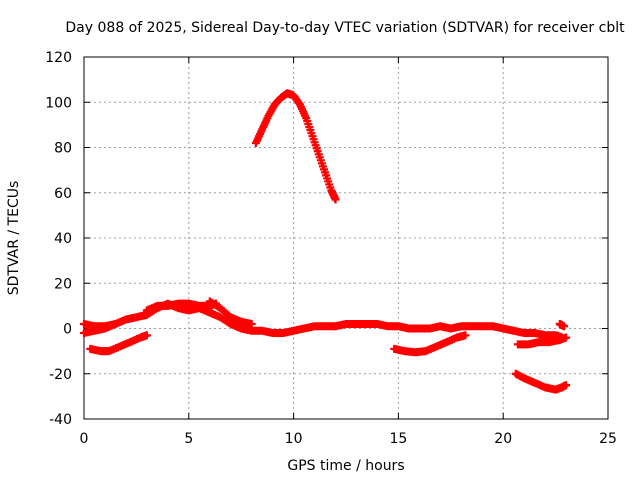  I want to click on y-axis-label: SDTVAR / TECUs, so click(14, 238).